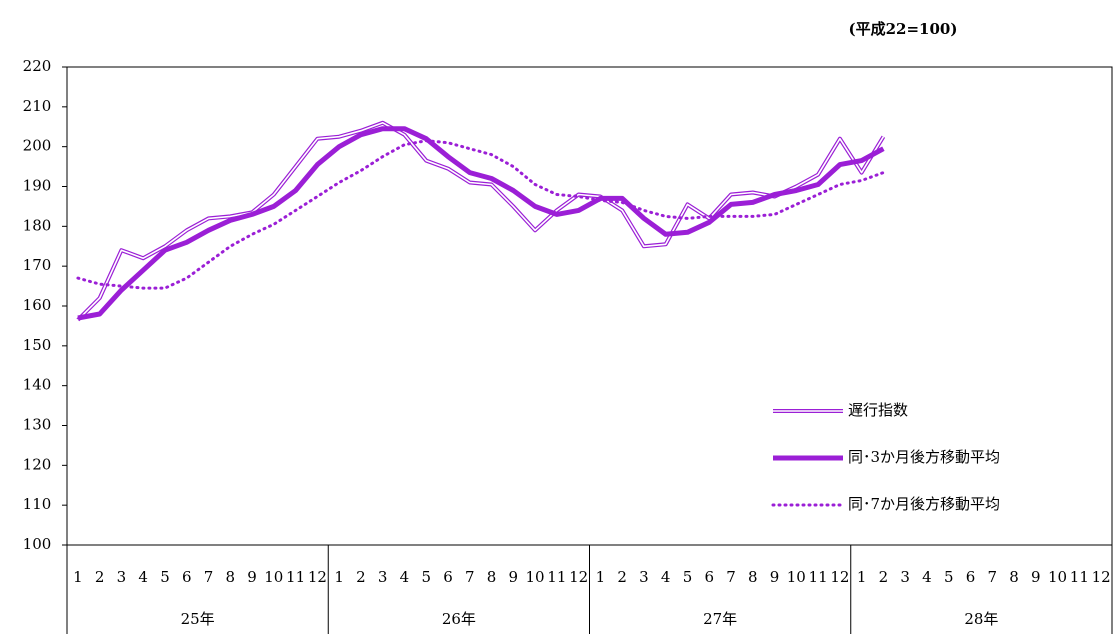 This screenshot has height=634, width=1113. I want to click on y-tick-label: 100, so click(37, 544).